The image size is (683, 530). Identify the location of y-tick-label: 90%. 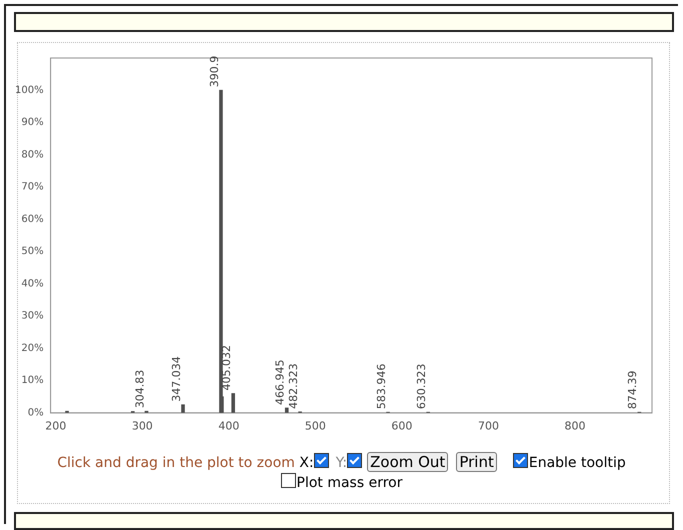
(32, 122).